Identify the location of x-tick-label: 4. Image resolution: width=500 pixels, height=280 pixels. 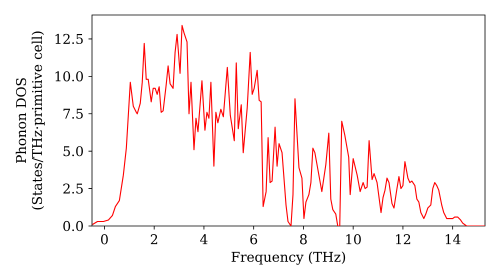
(204, 239).